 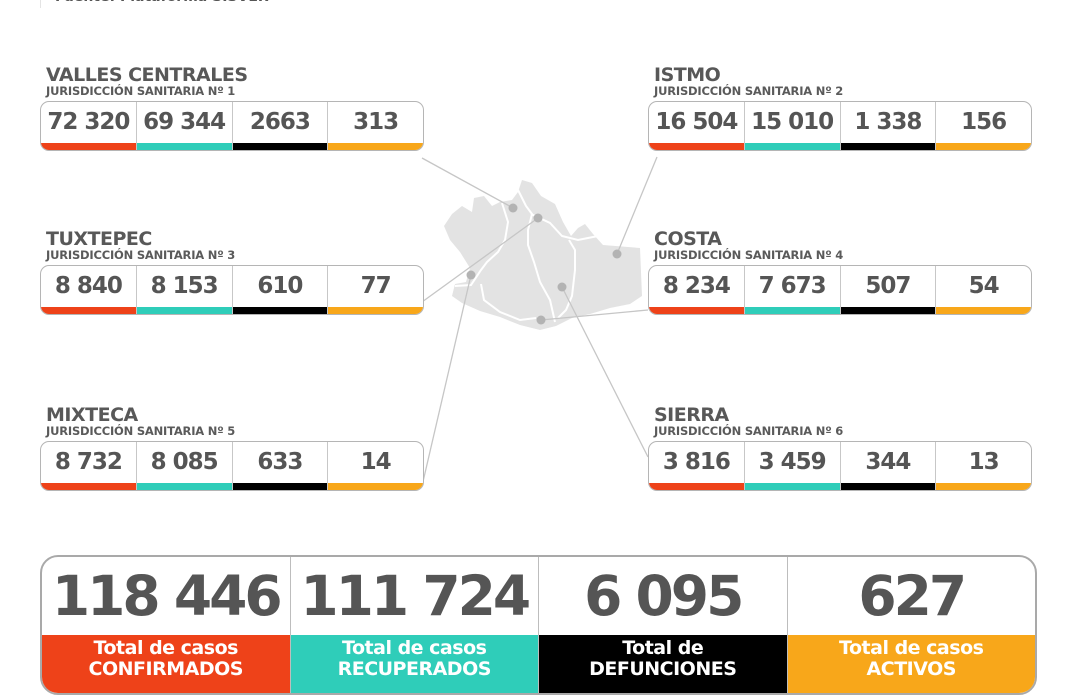 What do you see at coordinates (184, 286) in the screenshot?
I see `recuperados-value: 8 153` at bounding box center [184, 286].